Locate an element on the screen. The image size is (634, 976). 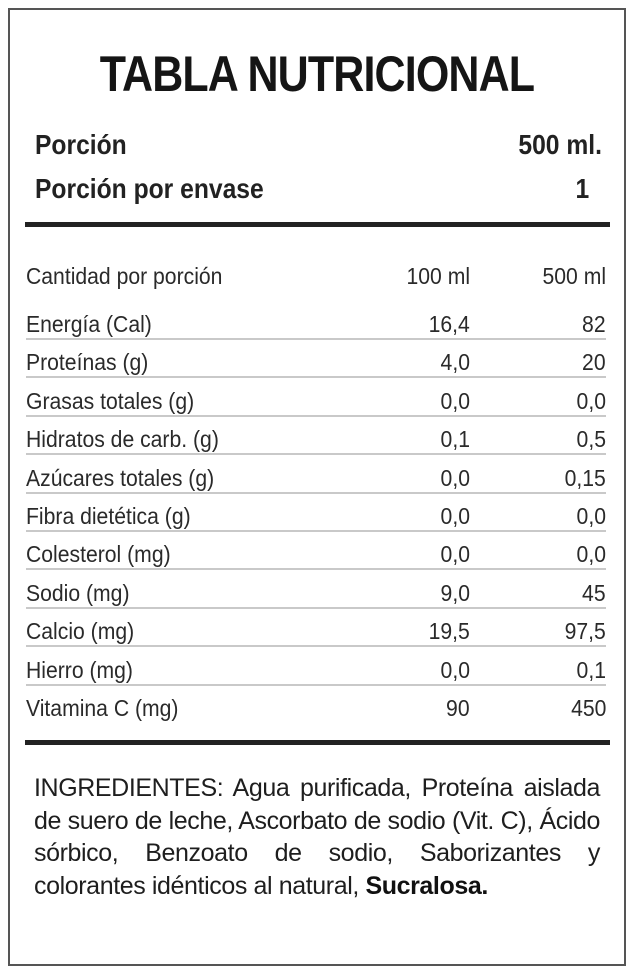
table-row: Proteínas (g) 4,0 20 is located at coordinates (316, 358).